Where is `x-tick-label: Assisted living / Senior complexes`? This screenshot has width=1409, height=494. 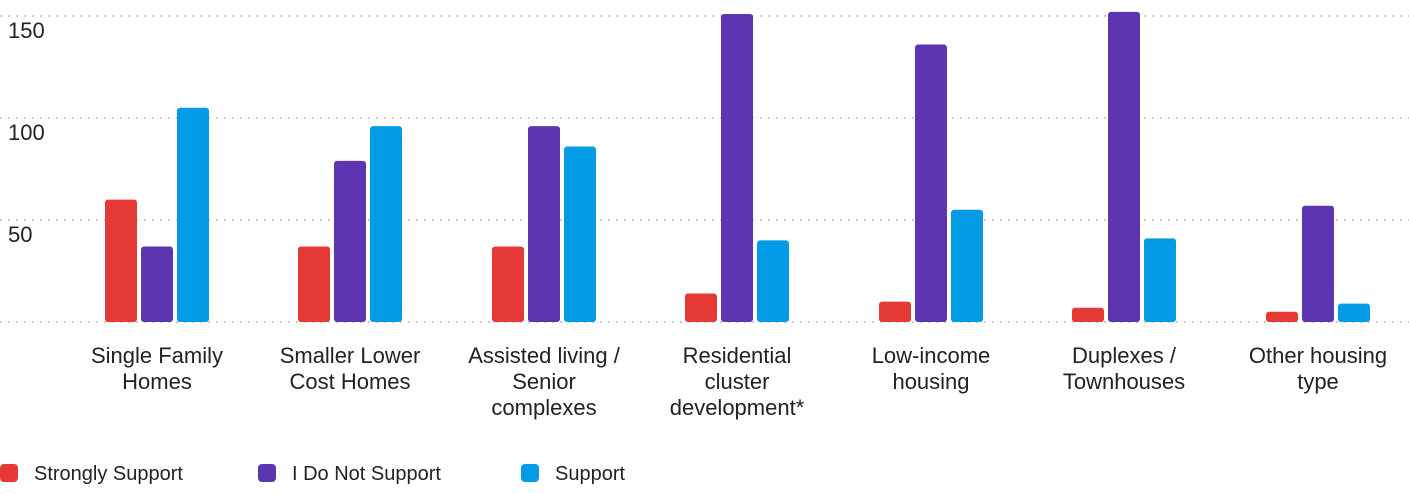 x-tick-label: Assisted living / Senior complexes is located at coordinates (544, 381).